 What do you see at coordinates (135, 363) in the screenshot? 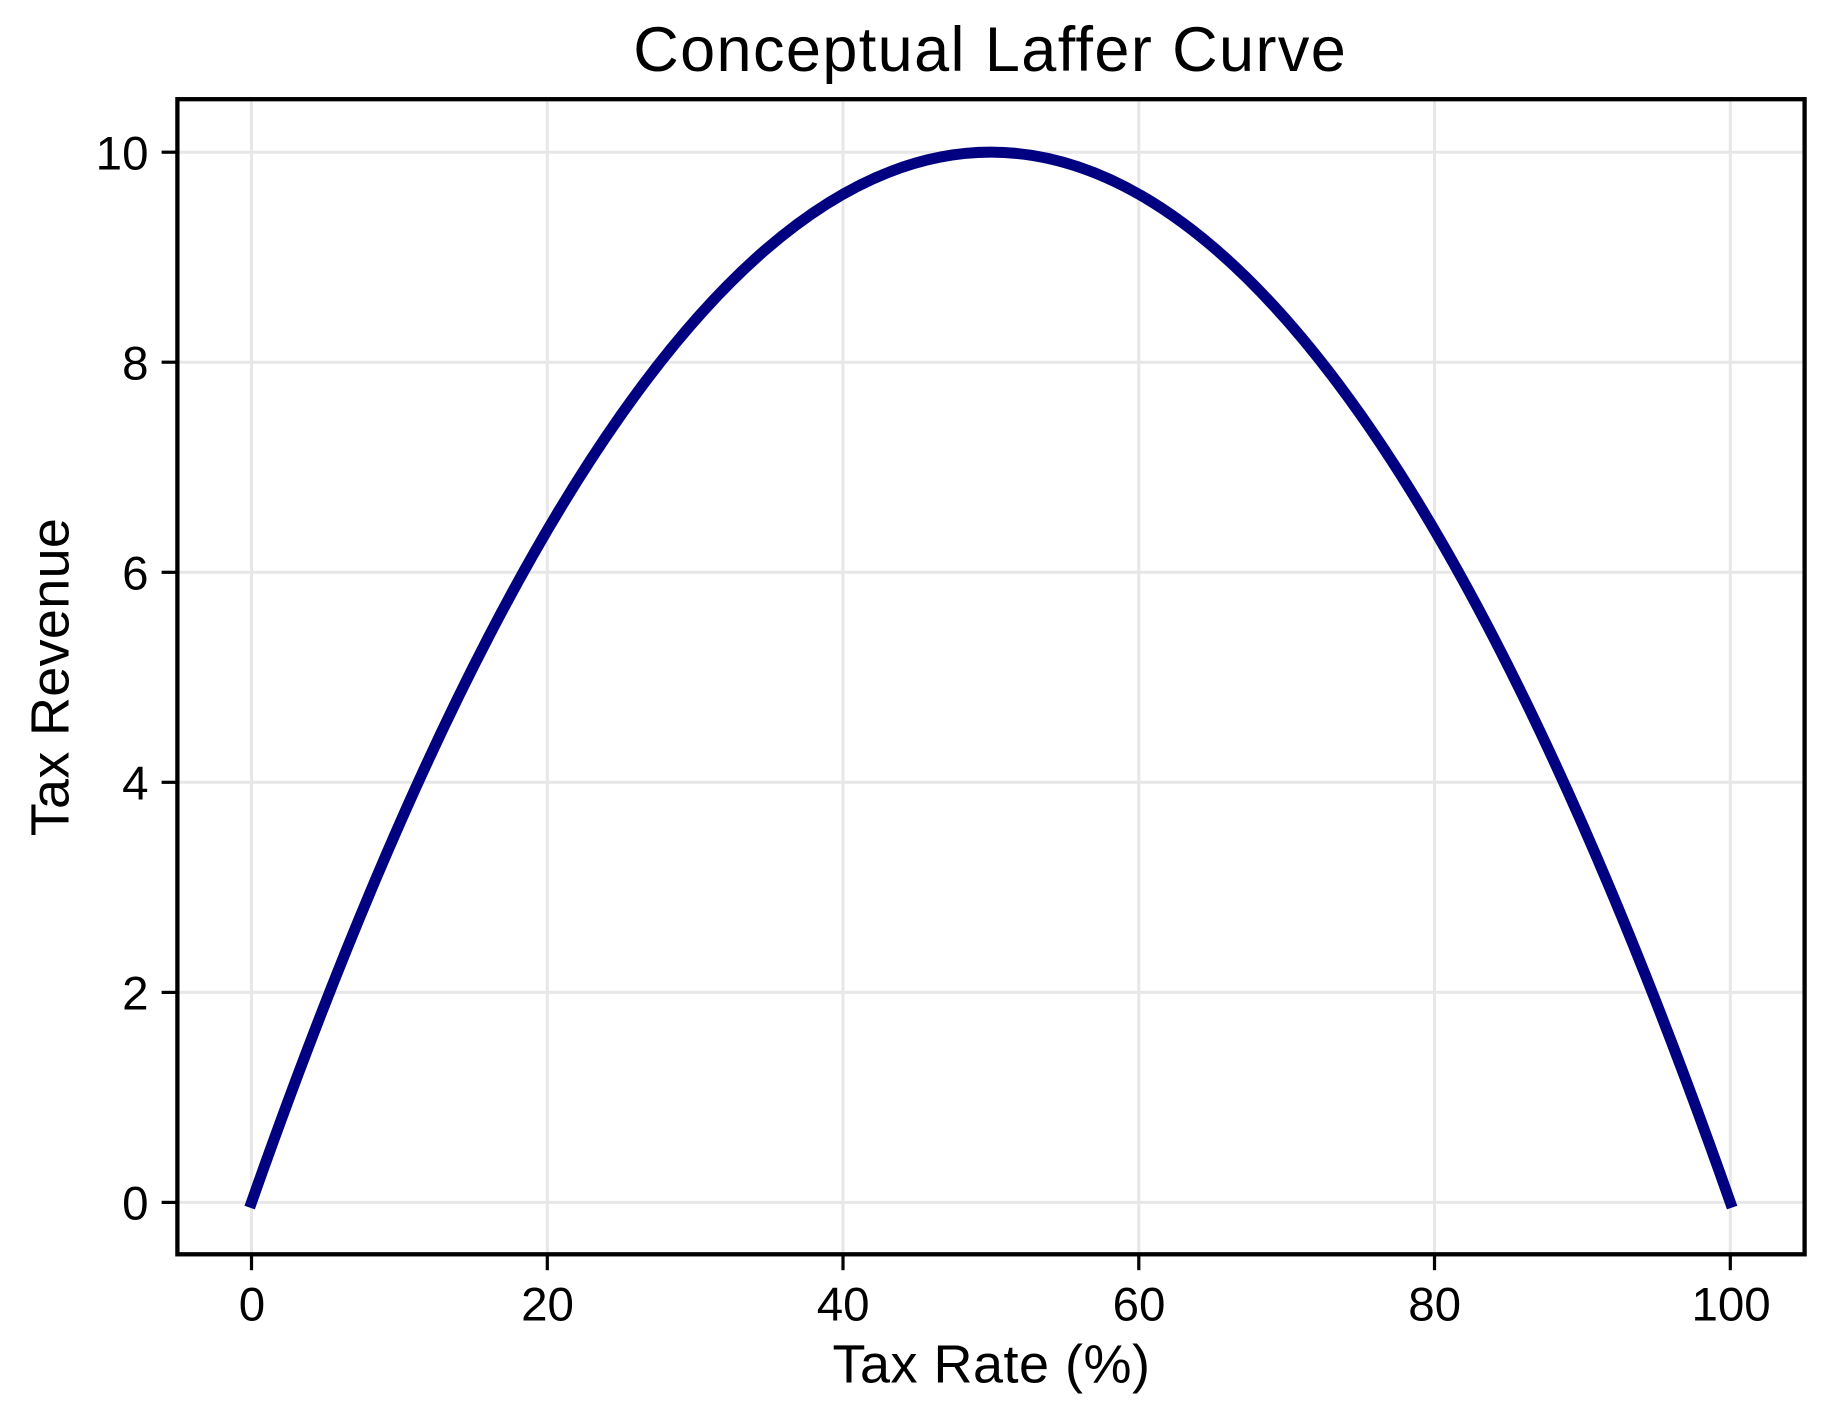
I see `svg-text: 8` at bounding box center [135, 363].